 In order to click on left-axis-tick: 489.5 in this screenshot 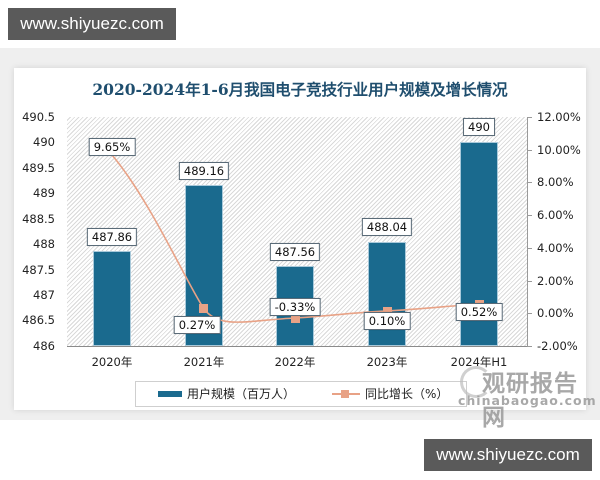, I will do `click(38, 168)`.